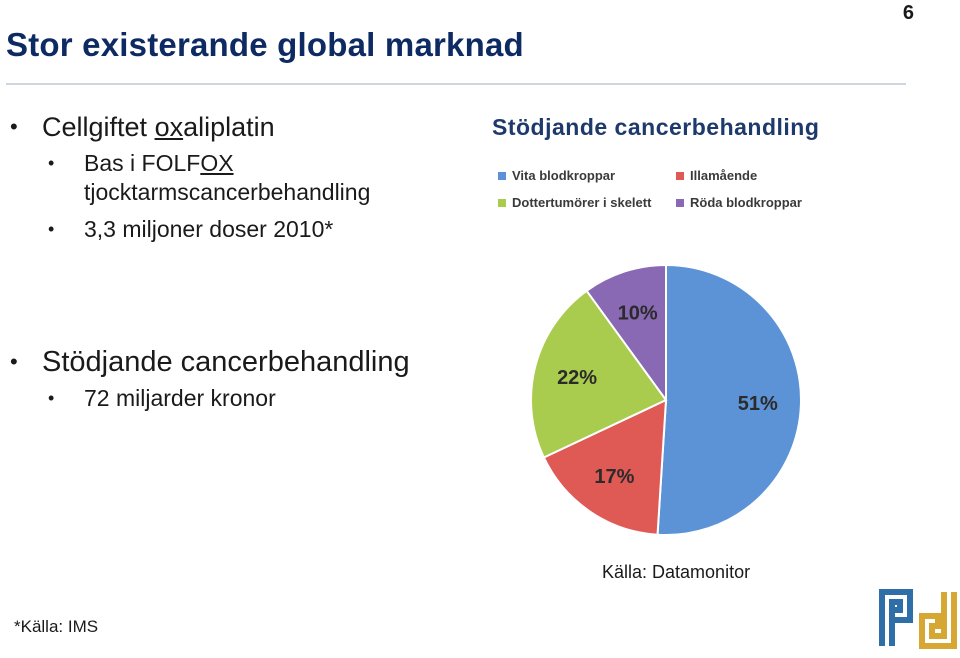  I want to click on pie-data-label: 22%, so click(577, 378).